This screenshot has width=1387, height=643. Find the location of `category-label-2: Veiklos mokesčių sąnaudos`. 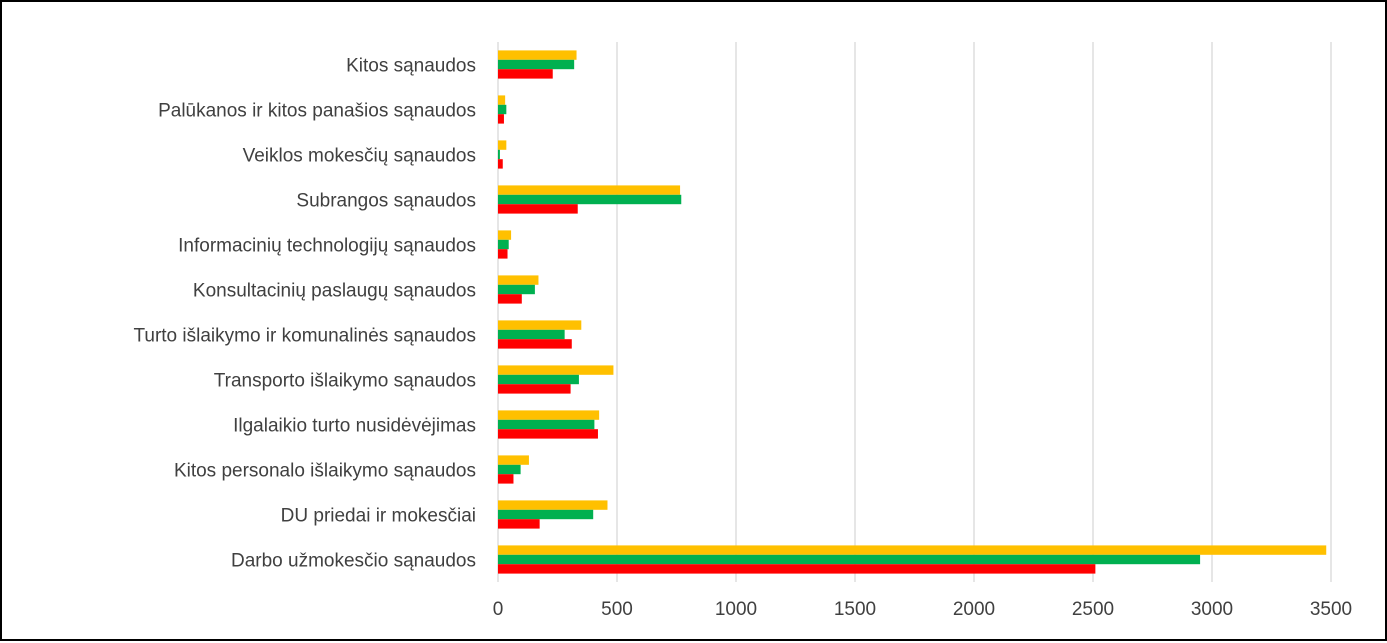

category-label-2: Veiklos mokesčių sąnaudos is located at coordinates (359, 156).